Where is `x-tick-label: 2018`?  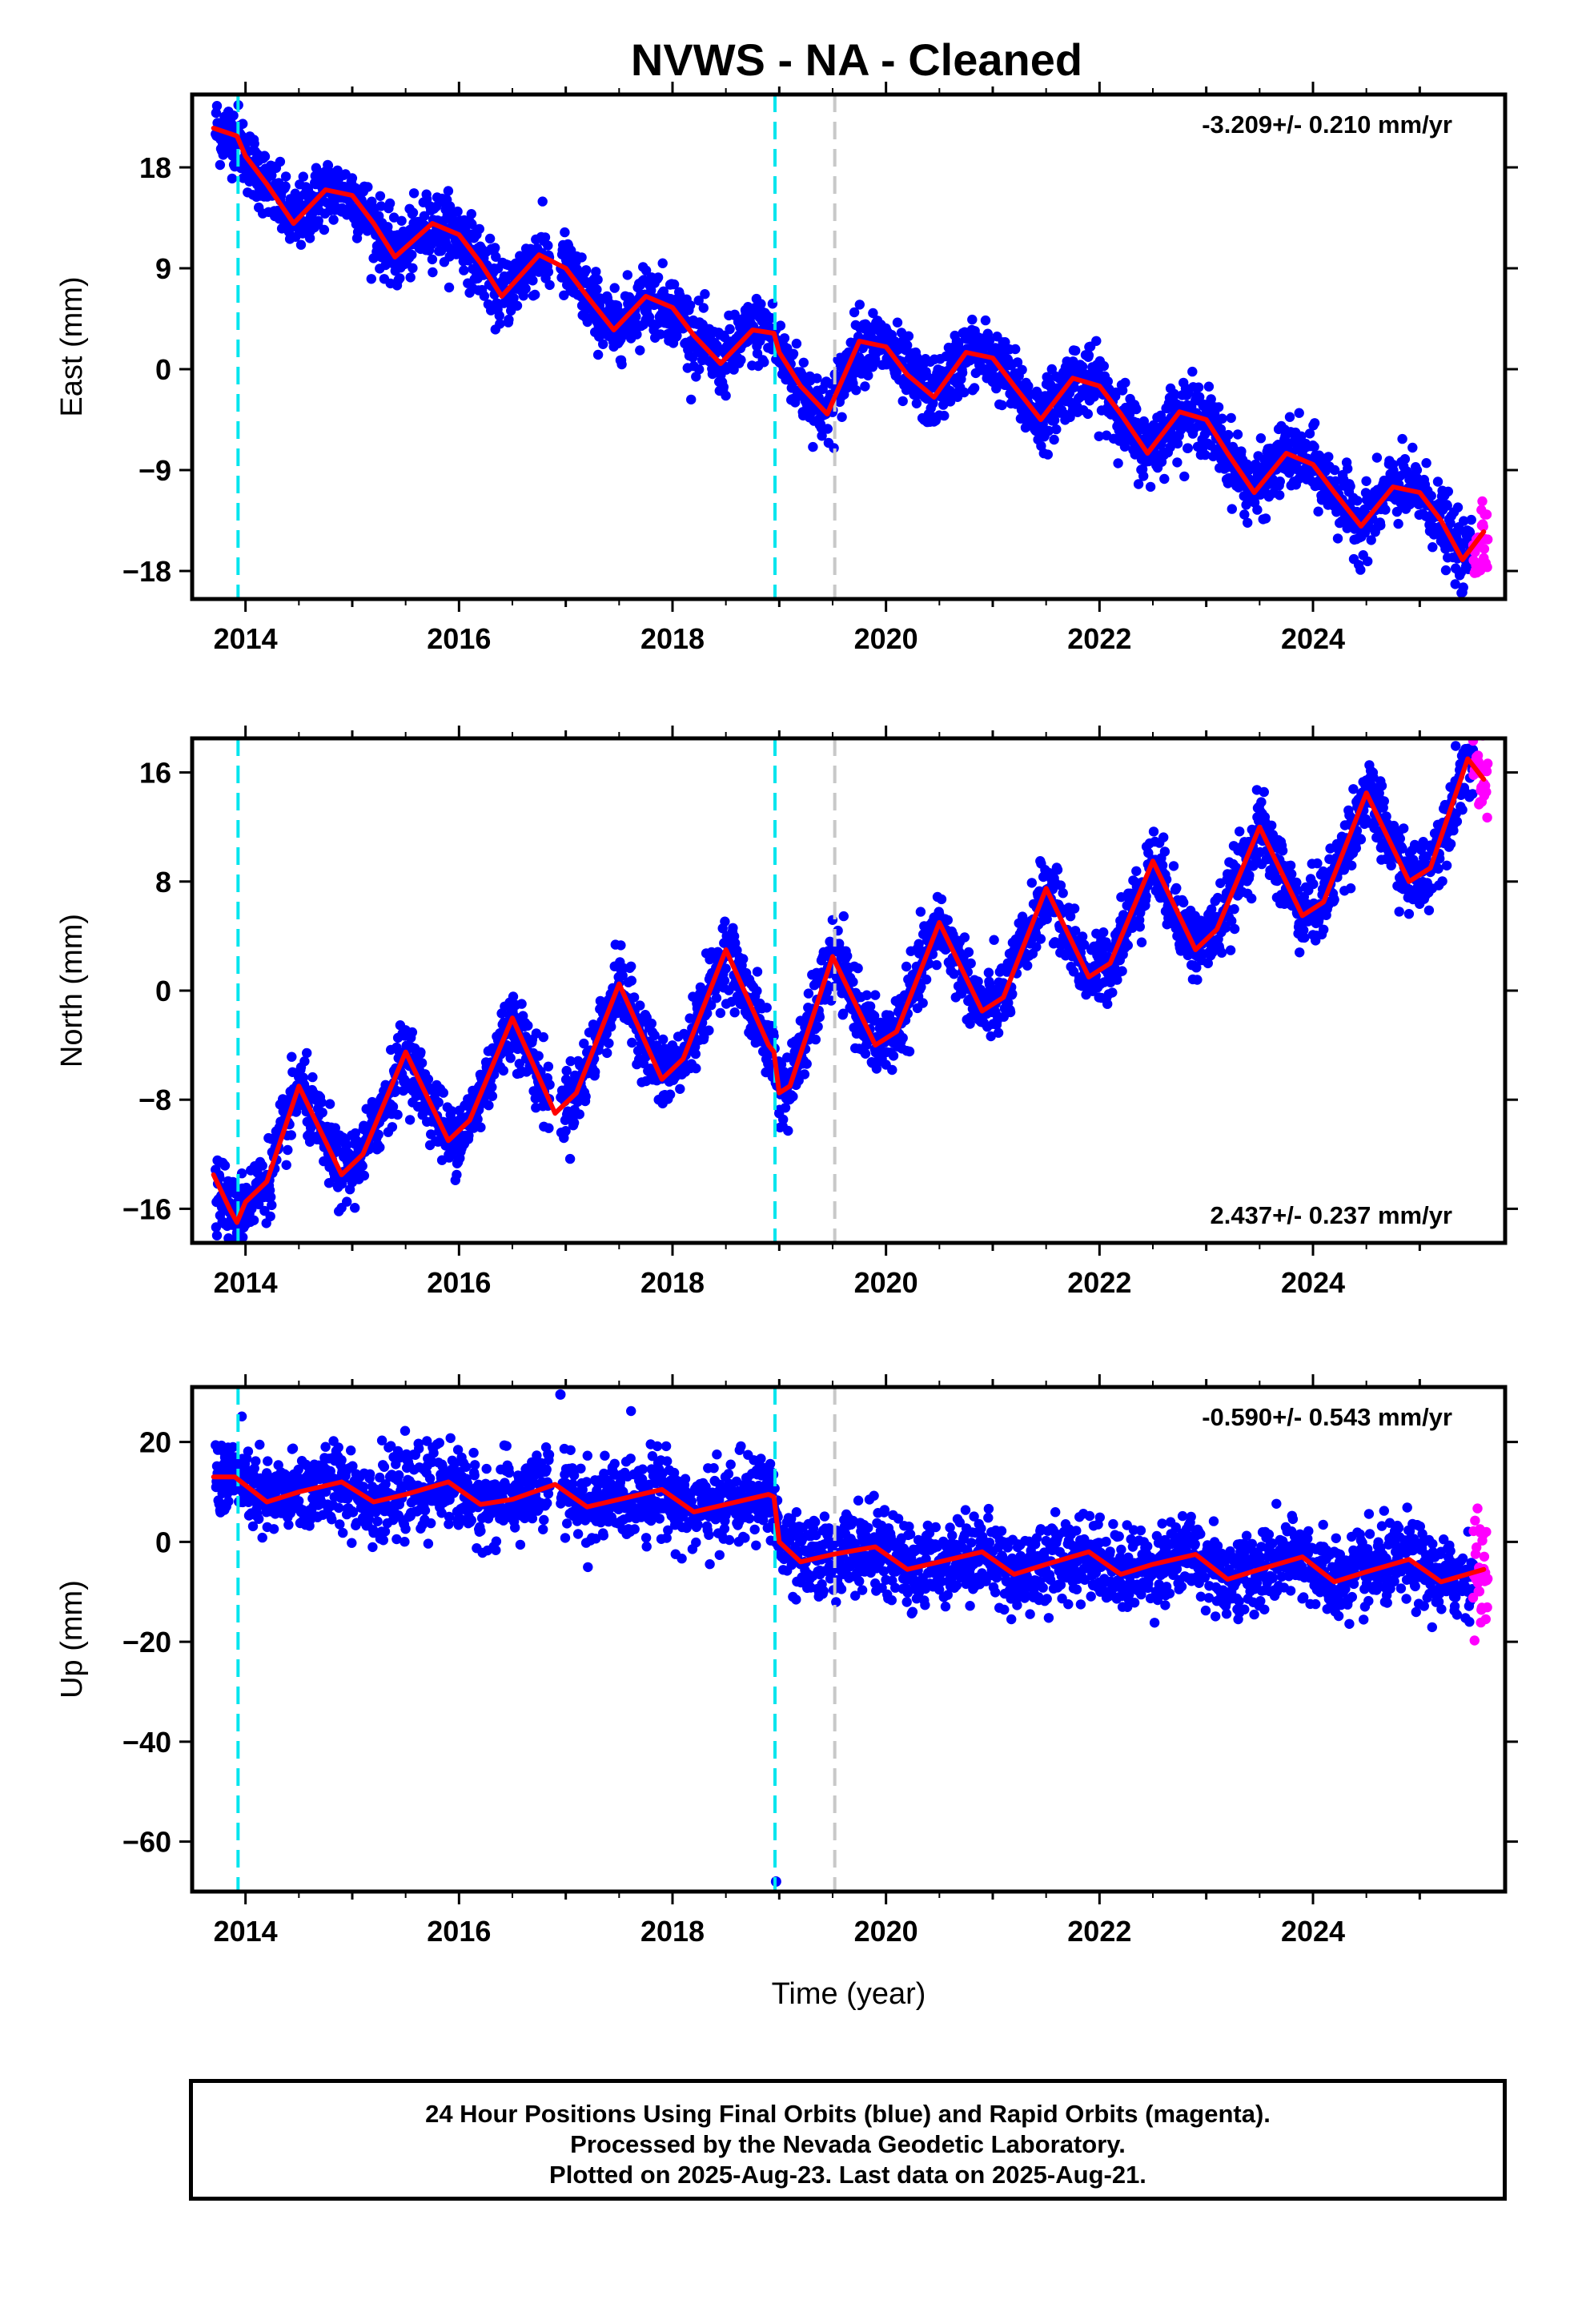
x-tick-label: 2018 is located at coordinates (672, 638).